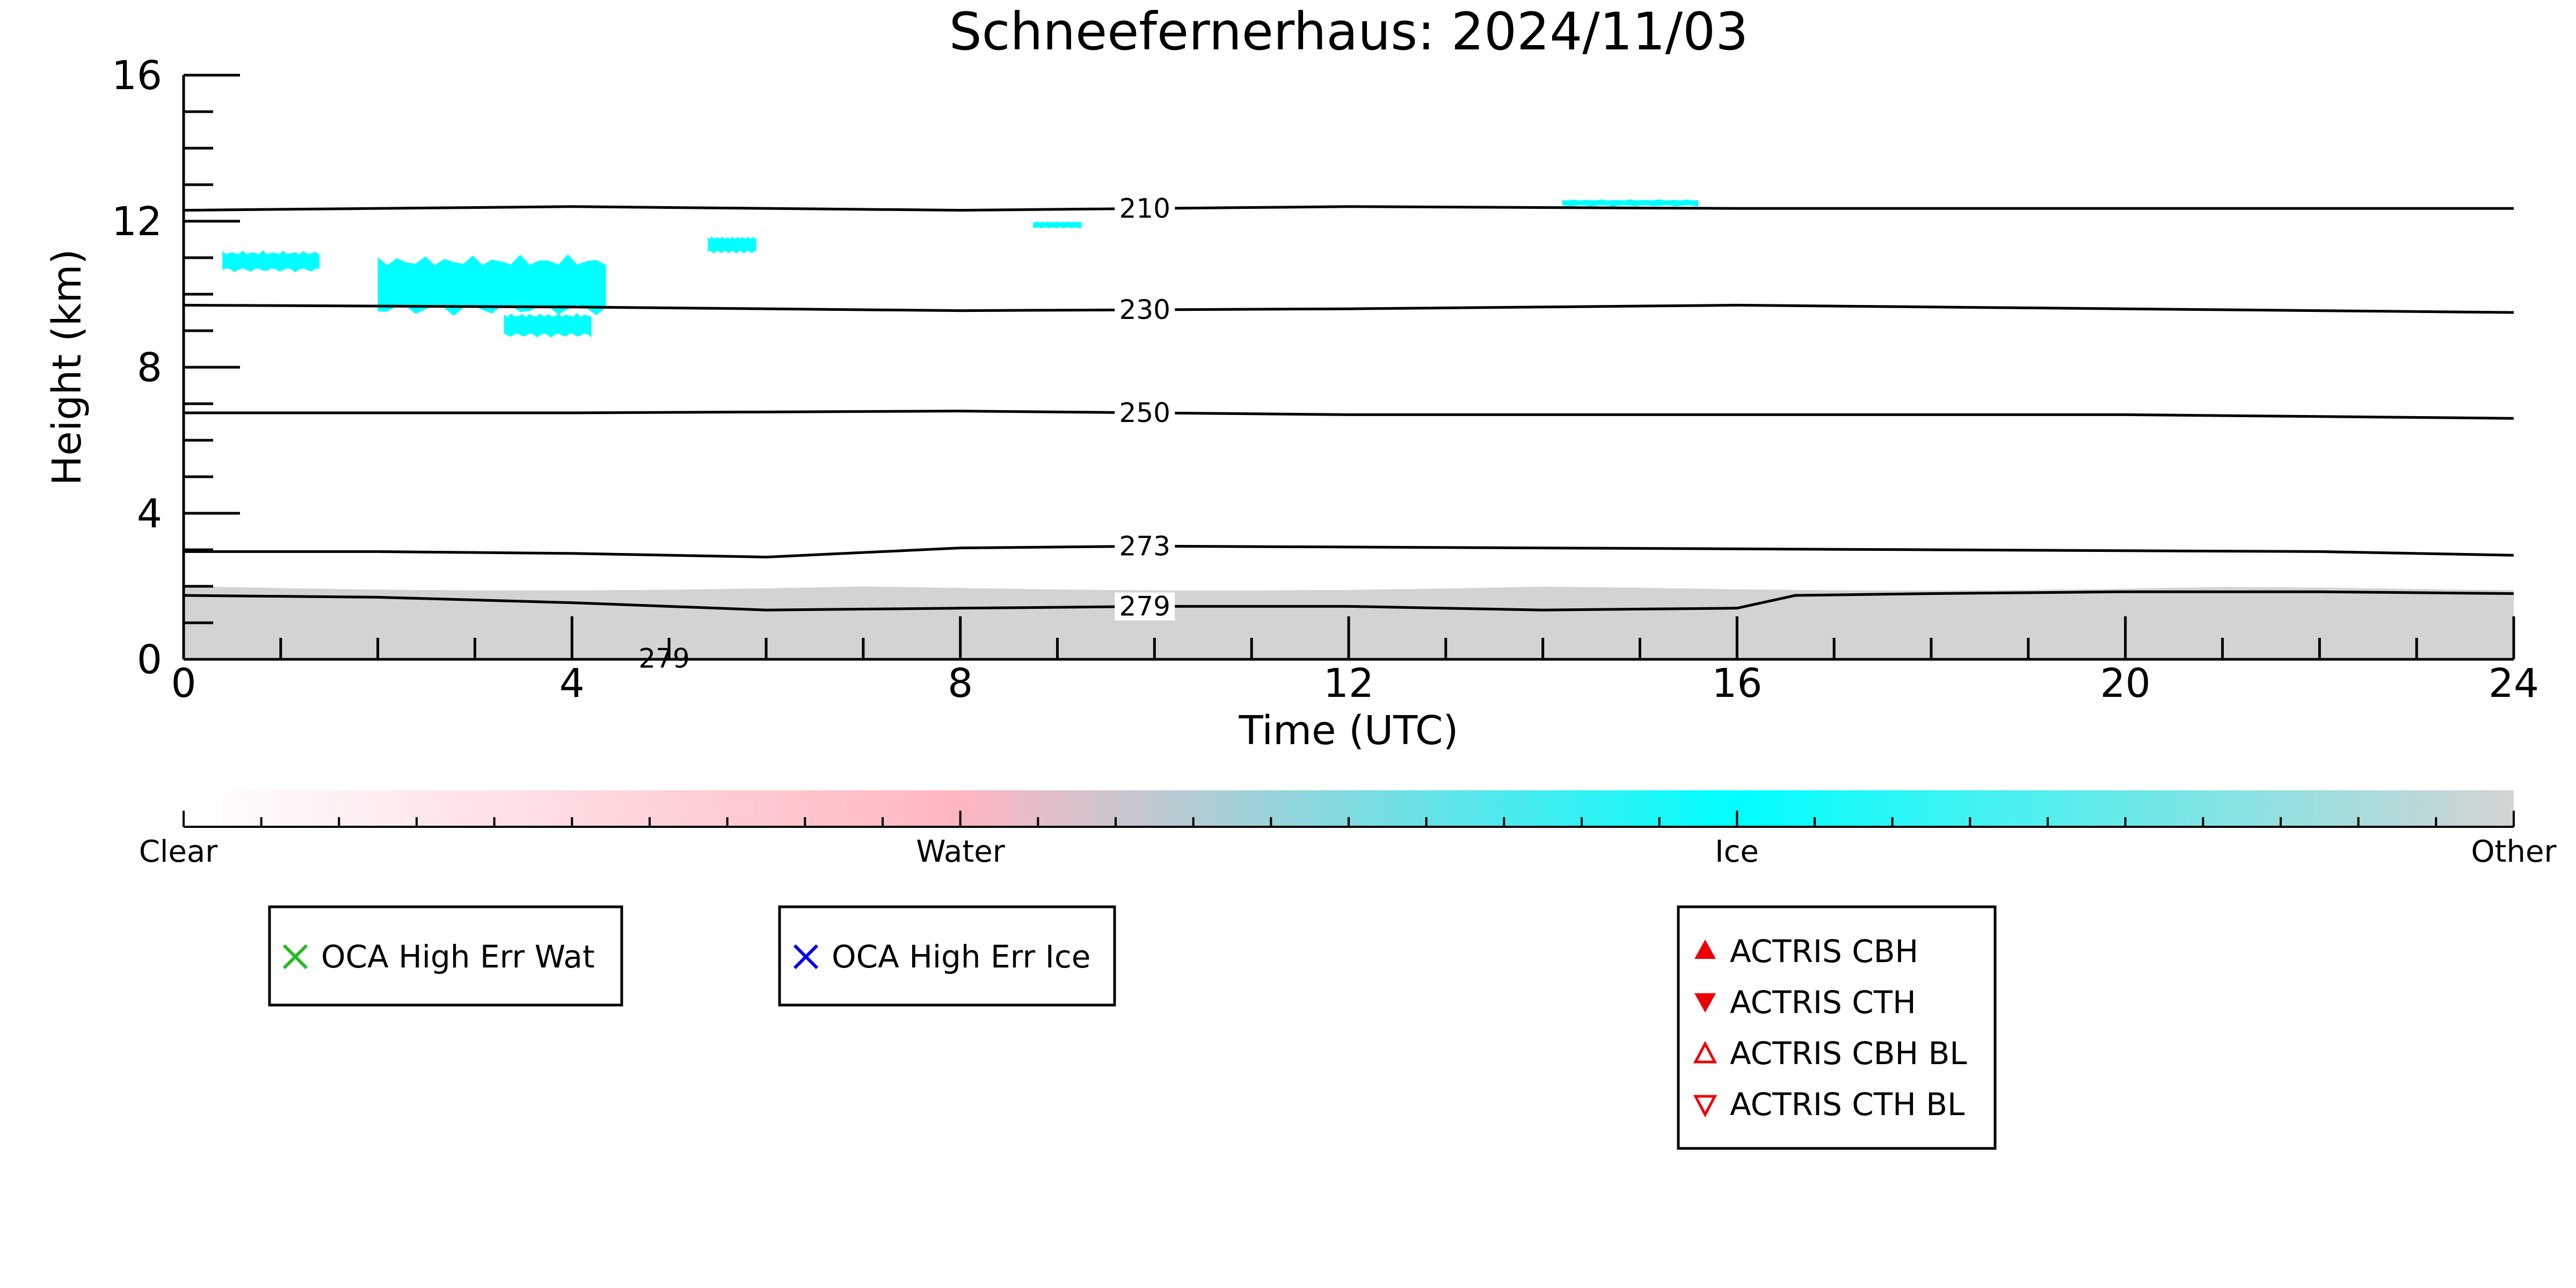  What do you see at coordinates (1349, 32) in the screenshot?
I see `chart-title: Schneefernerhaus: 2024/11/03` at bounding box center [1349, 32].